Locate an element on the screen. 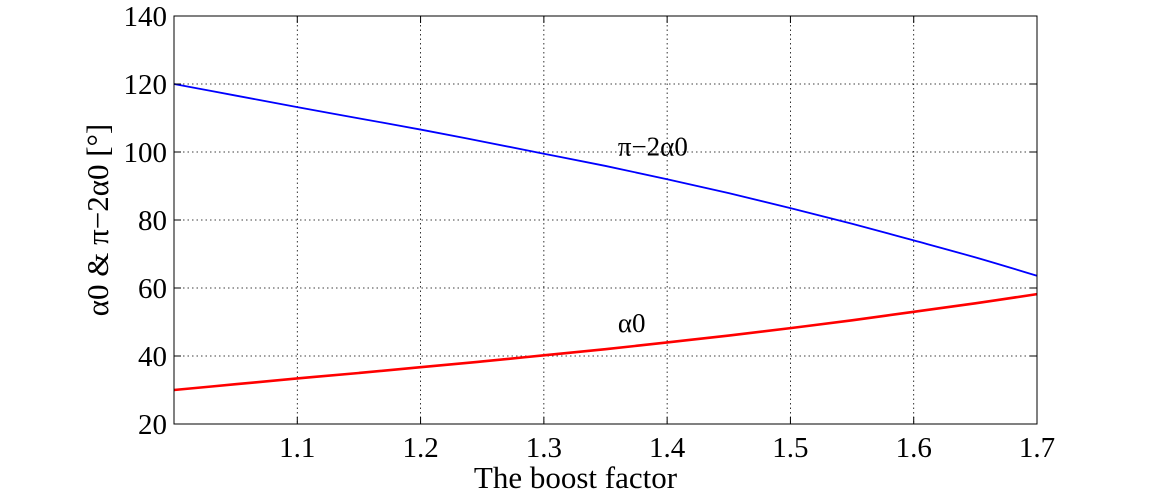 This screenshot has width=1156, height=494. x-tick-label: 1.5 is located at coordinates (790, 448).